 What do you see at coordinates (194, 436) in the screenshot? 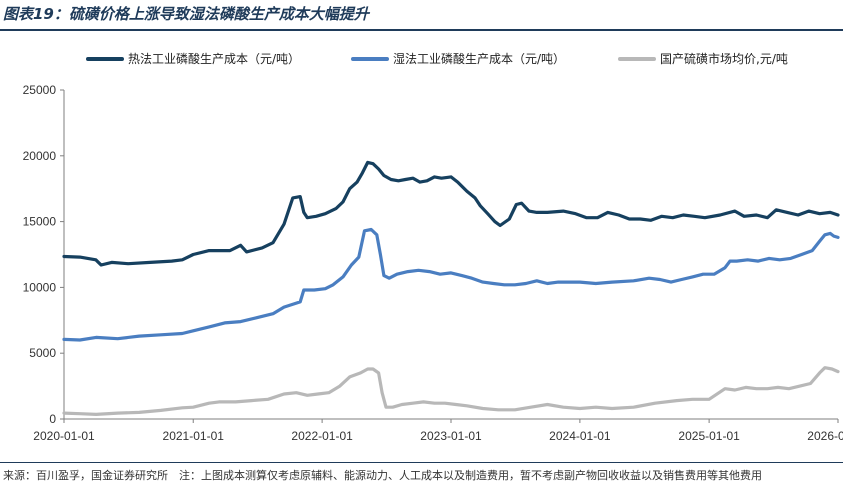
I see `x-tick-label: 2021-01-01` at bounding box center [194, 436].